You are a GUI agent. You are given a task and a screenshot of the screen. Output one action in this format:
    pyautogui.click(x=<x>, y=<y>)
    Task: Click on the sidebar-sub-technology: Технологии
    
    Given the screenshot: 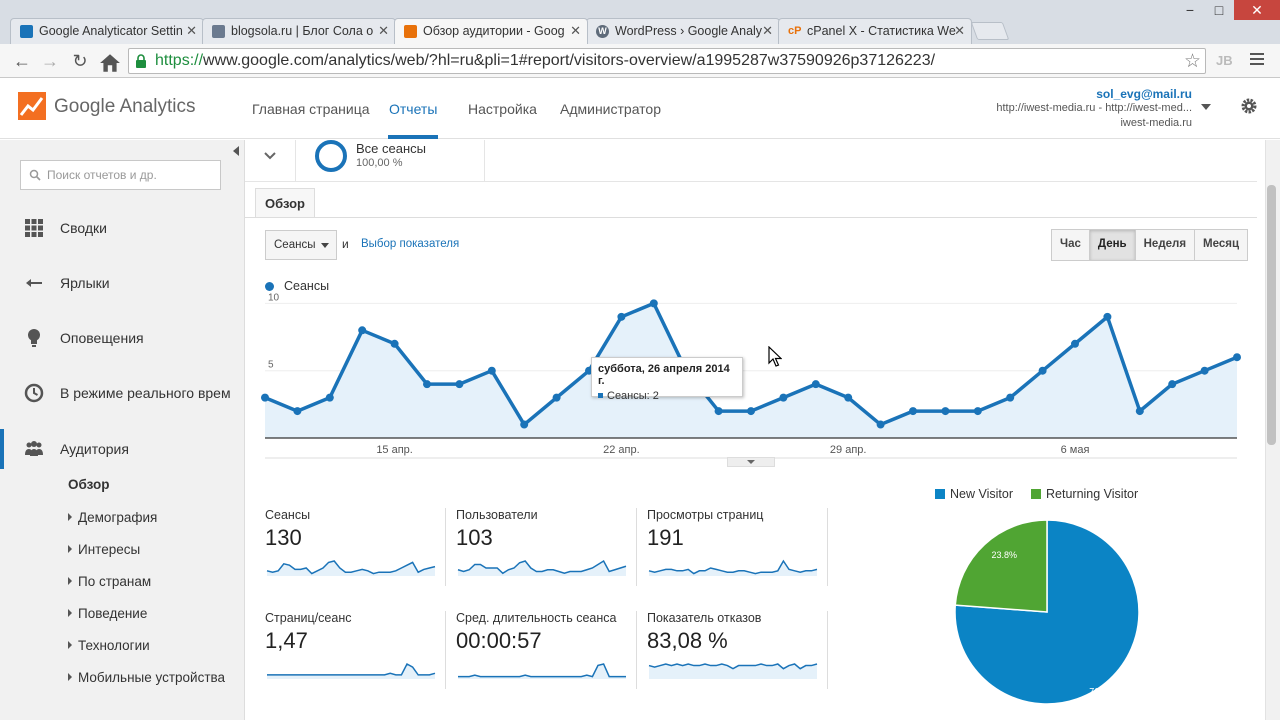 What is the action you would take?
    pyautogui.click(x=109, y=645)
    